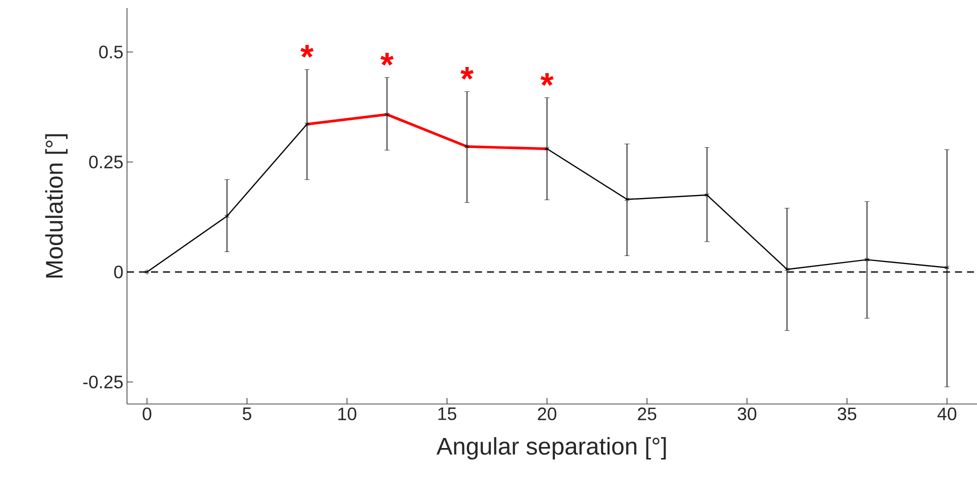  What do you see at coordinates (946, 414) in the screenshot?
I see `x-tick-label: 40` at bounding box center [946, 414].